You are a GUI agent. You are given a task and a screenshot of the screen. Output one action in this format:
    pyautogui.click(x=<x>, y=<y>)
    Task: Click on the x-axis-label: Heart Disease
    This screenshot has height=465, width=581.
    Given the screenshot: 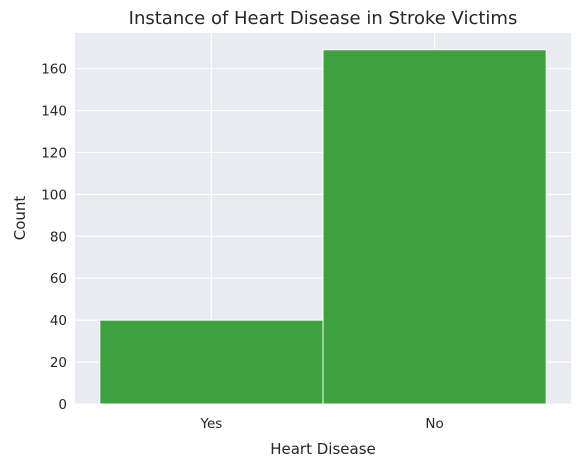 What is the action you would take?
    pyautogui.click(x=323, y=449)
    